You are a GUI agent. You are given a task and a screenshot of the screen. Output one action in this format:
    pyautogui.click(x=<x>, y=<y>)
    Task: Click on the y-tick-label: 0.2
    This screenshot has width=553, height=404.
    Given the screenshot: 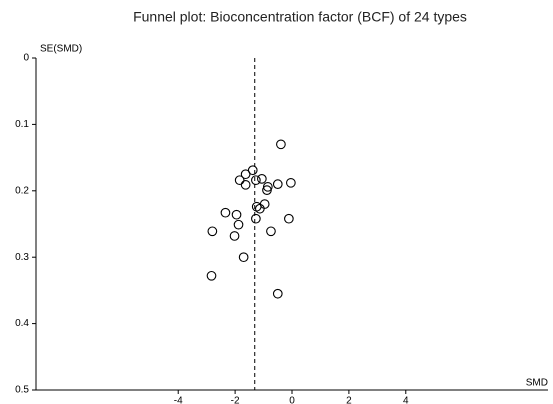 What is the action you would take?
    pyautogui.click(x=22, y=190)
    